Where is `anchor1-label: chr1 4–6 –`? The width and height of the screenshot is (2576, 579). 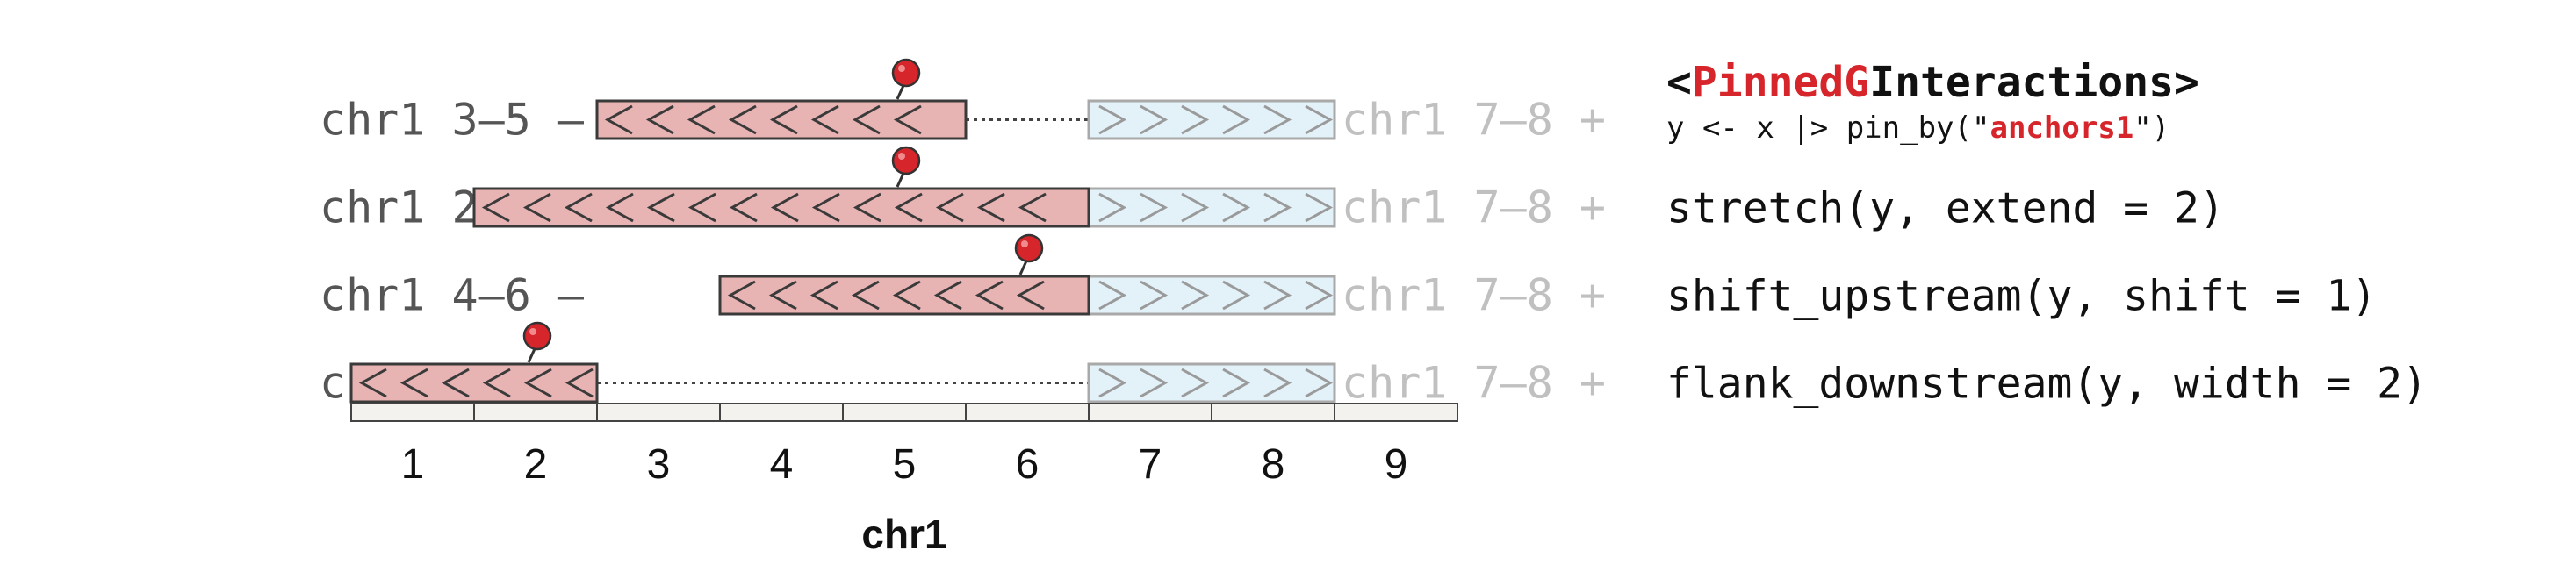
anchor1-label: chr1 4–6 – is located at coordinates (452, 295).